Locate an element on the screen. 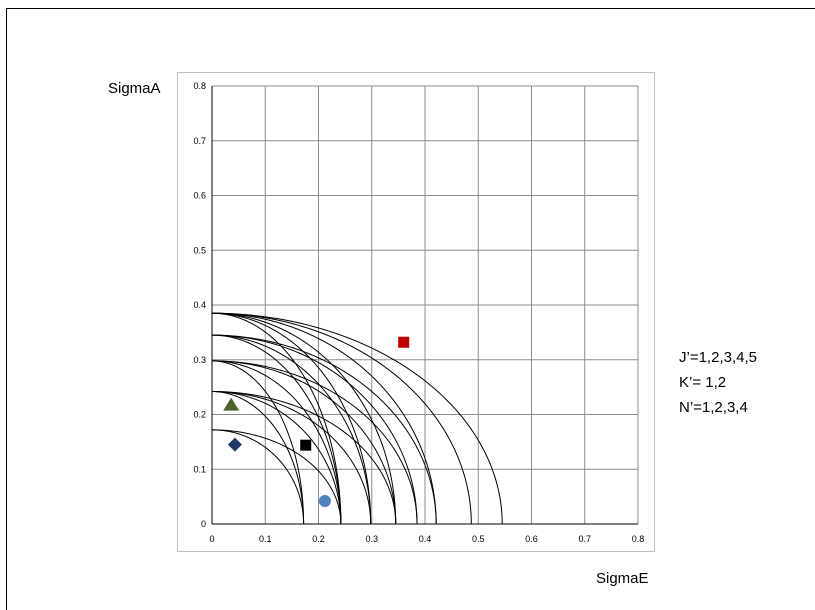 This screenshot has width=815, height=610. y-tick-label: 0 is located at coordinates (203, 524).